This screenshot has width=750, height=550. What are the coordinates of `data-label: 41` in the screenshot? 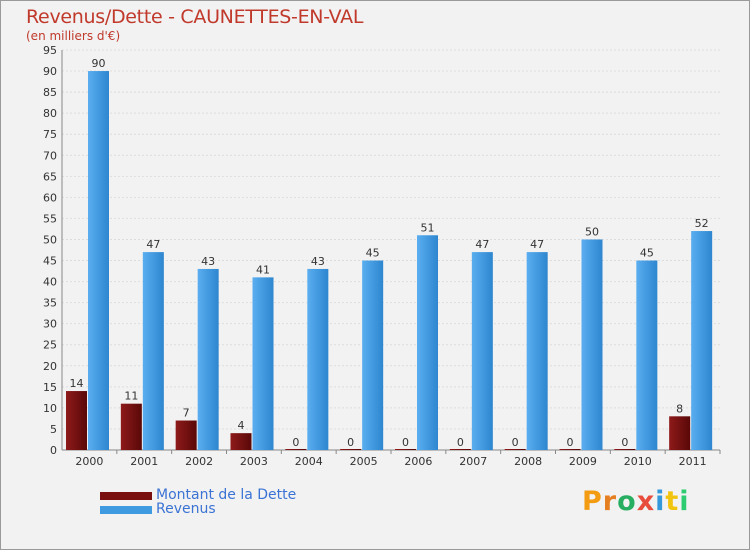 It's located at (263, 269).